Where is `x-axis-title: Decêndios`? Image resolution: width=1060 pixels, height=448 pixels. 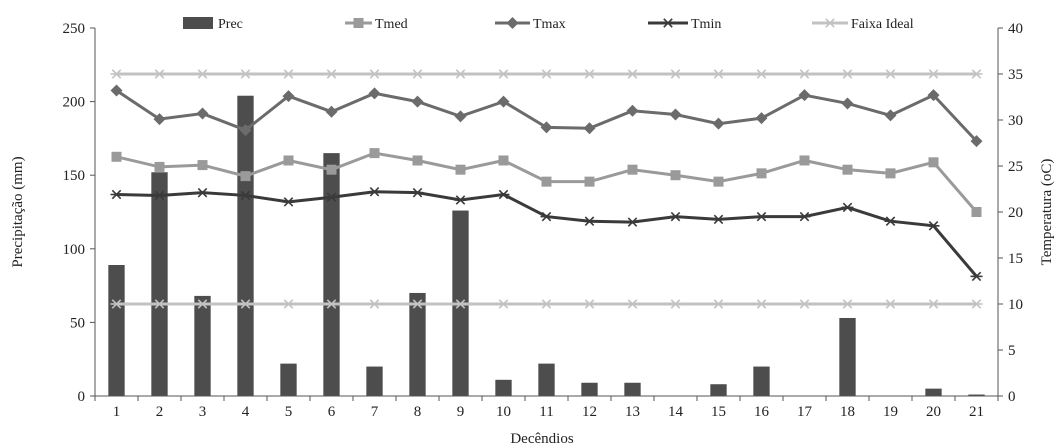 x-axis-title: Decêndios is located at coordinates (541, 439).